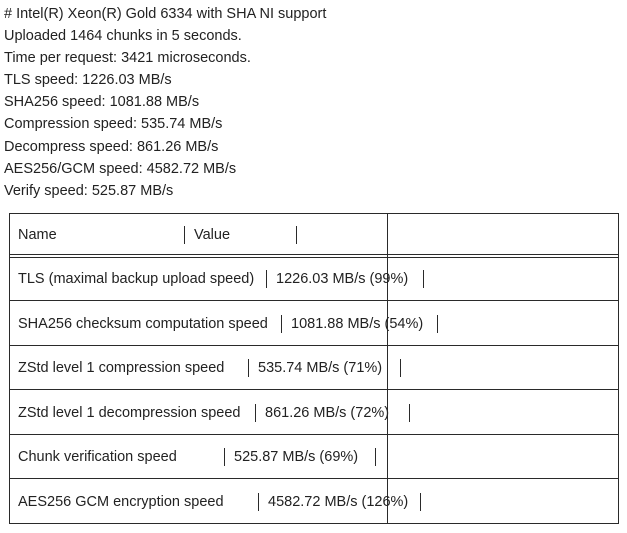  What do you see at coordinates (127, 58) in the screenshot?
I see `time-per-request-line: Time per request: 3421 microseconds.` at bounding box center [127, 58].